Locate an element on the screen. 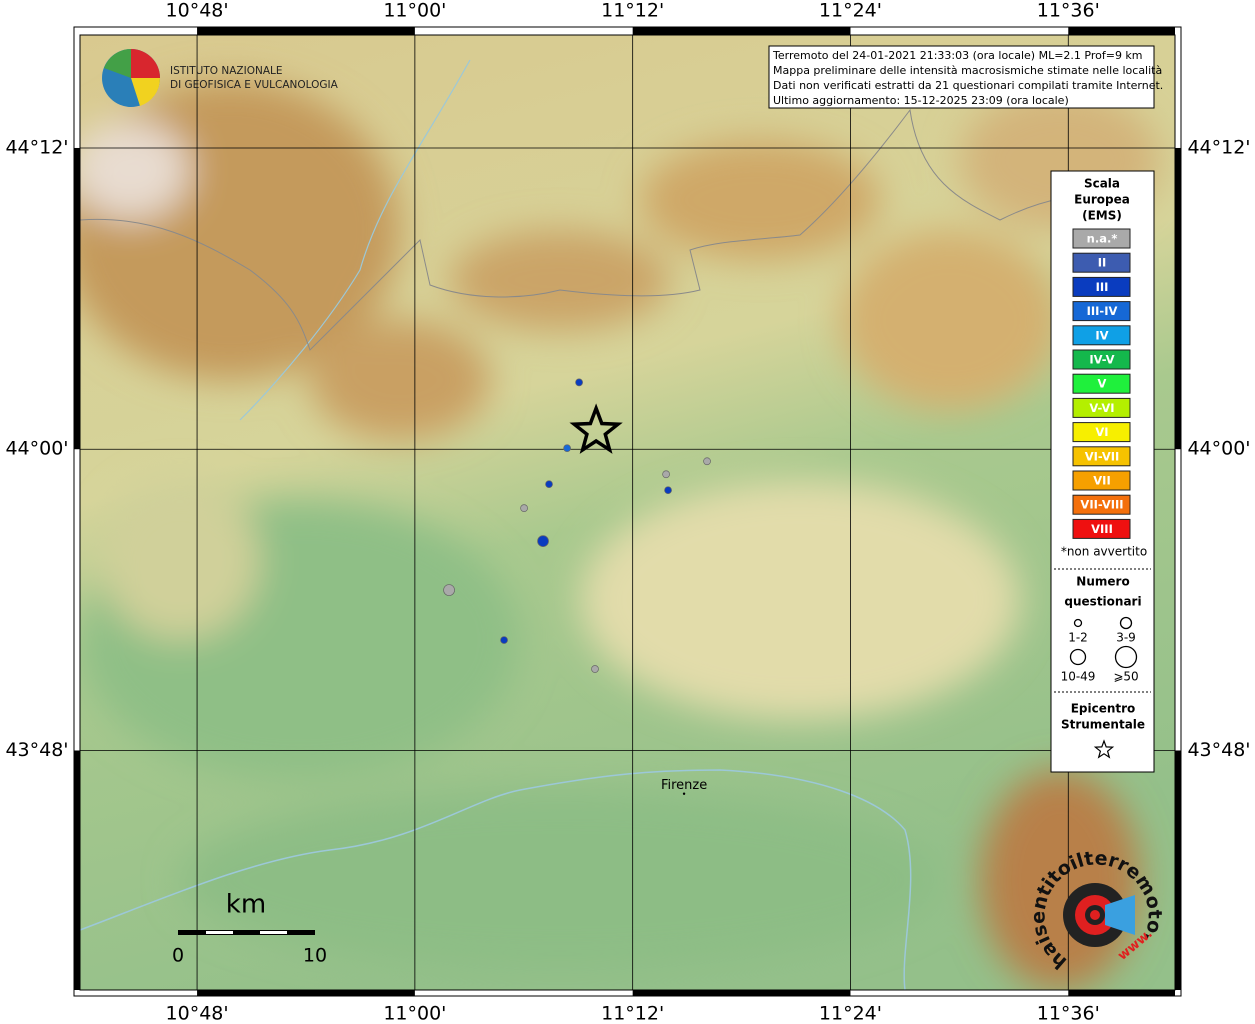 Image resolution: width=1255 pixels, height=1024 pixels. legend-label: 10-49 is located at coordinates (1078, 677).